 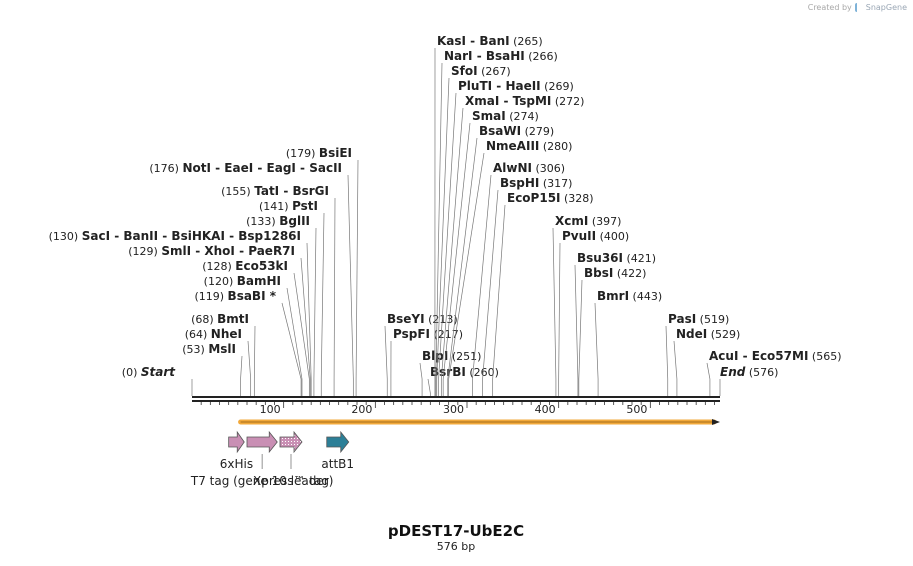 I want to click on site-label: BmrI (443), so click(x=629, y=296).